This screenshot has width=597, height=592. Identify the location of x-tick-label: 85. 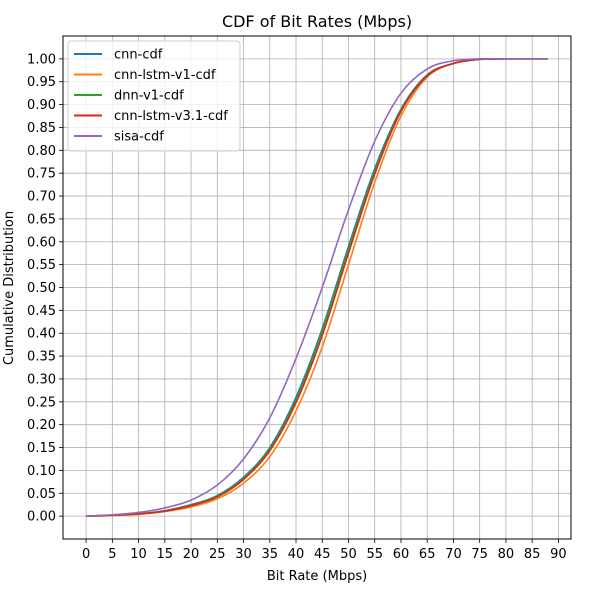
(532, 554).